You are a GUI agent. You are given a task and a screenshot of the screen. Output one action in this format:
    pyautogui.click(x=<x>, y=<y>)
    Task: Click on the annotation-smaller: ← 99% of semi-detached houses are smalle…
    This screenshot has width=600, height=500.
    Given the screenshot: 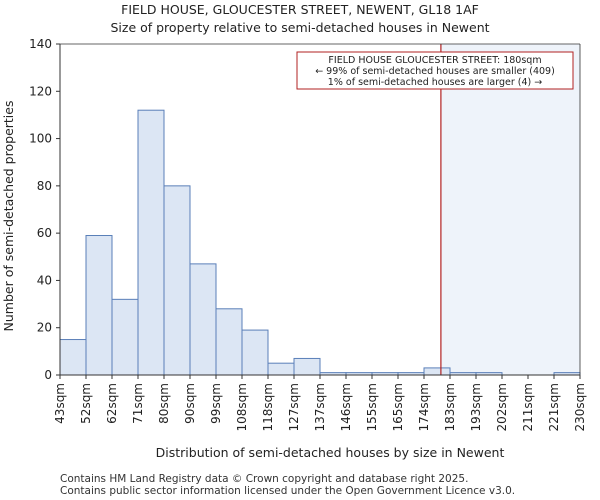 What is the action you would take?
    pyautogui.click(x=435, y=71)
    